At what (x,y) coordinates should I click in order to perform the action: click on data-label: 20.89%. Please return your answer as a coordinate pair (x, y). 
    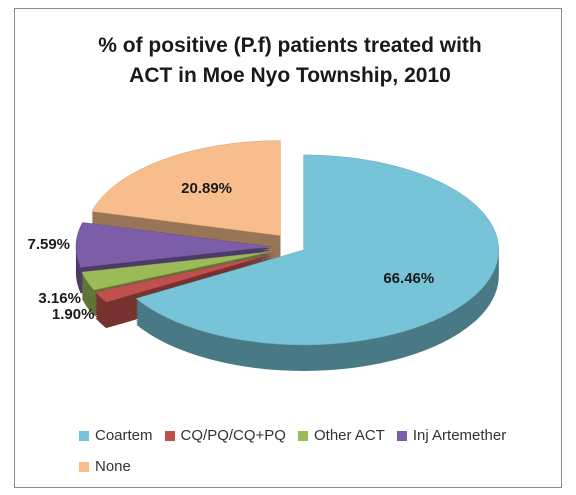
    Looking at the image, I should click on (206, 188).